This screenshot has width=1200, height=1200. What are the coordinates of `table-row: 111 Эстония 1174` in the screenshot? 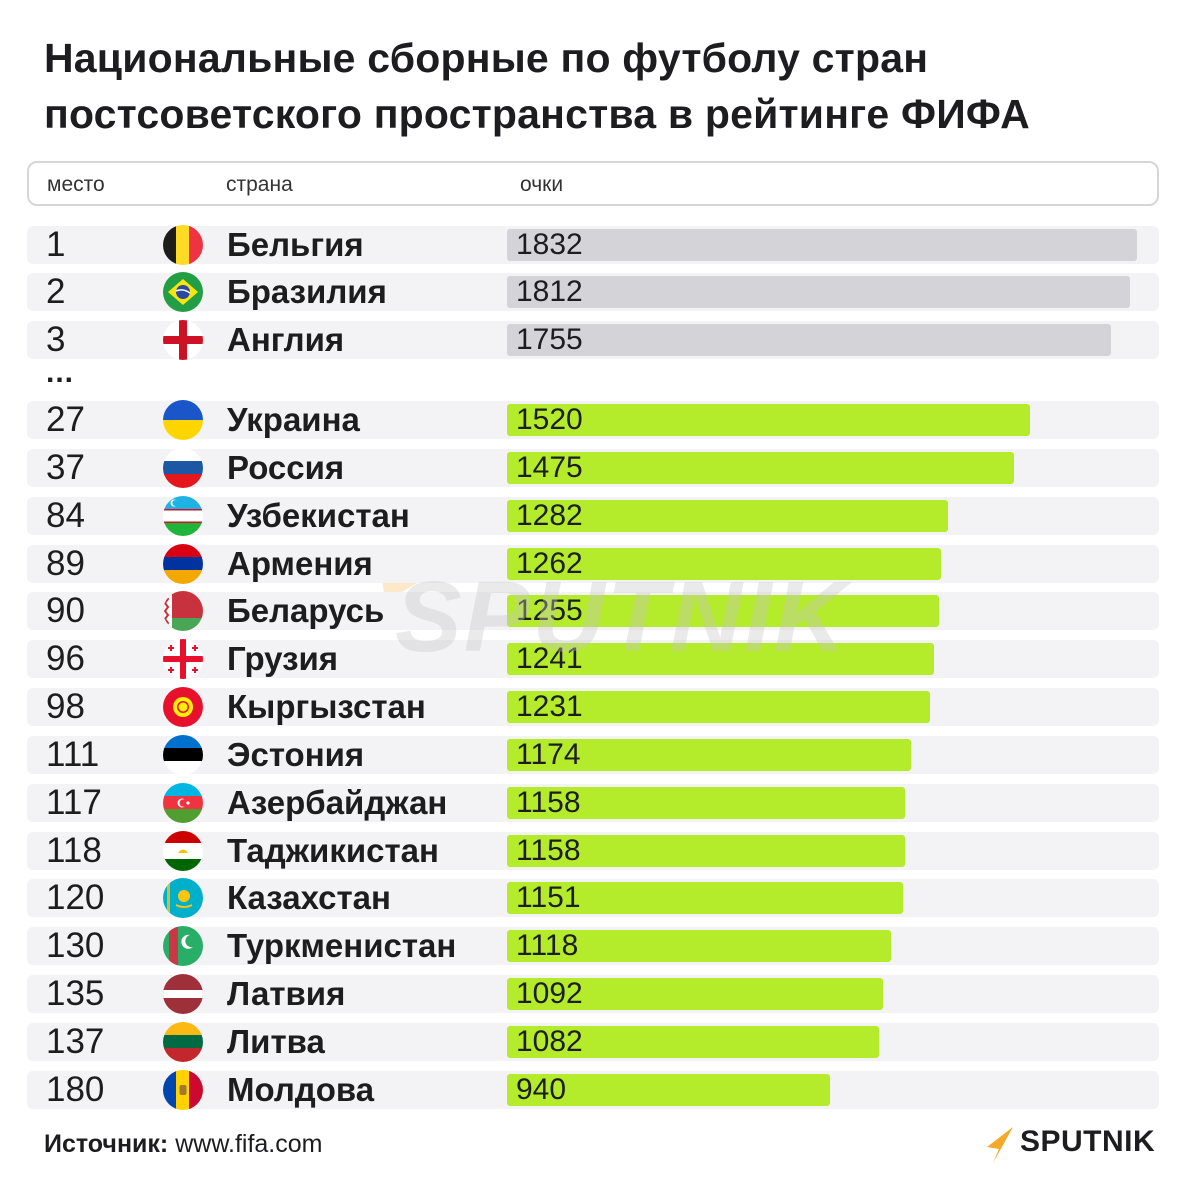 It's located at (593, 755).